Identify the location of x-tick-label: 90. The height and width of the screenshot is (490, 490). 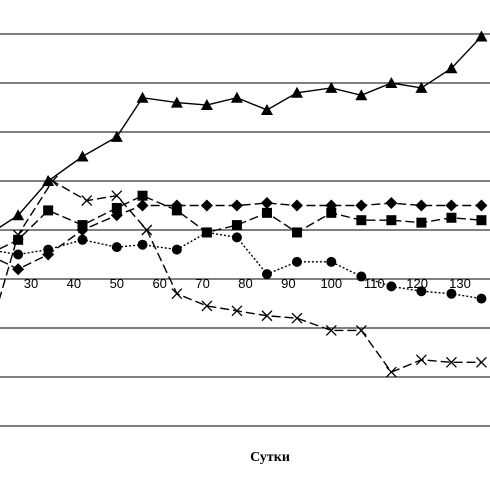
(288, 283).